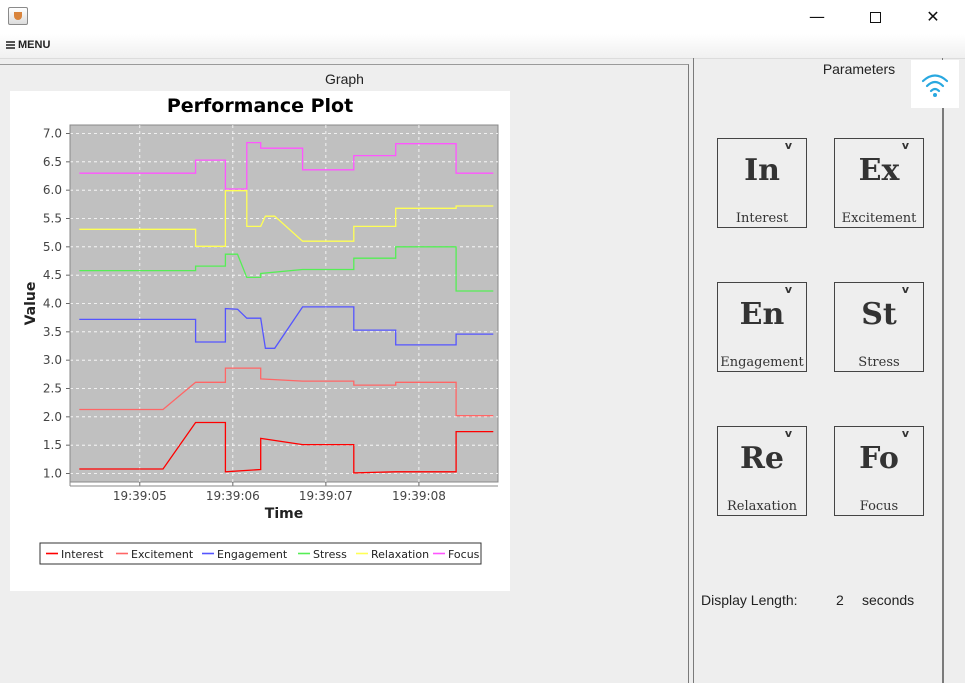  Describe the element at coordinates (52, 134) in the screenshot. I see `y-tick-label: 7.0` at that location.